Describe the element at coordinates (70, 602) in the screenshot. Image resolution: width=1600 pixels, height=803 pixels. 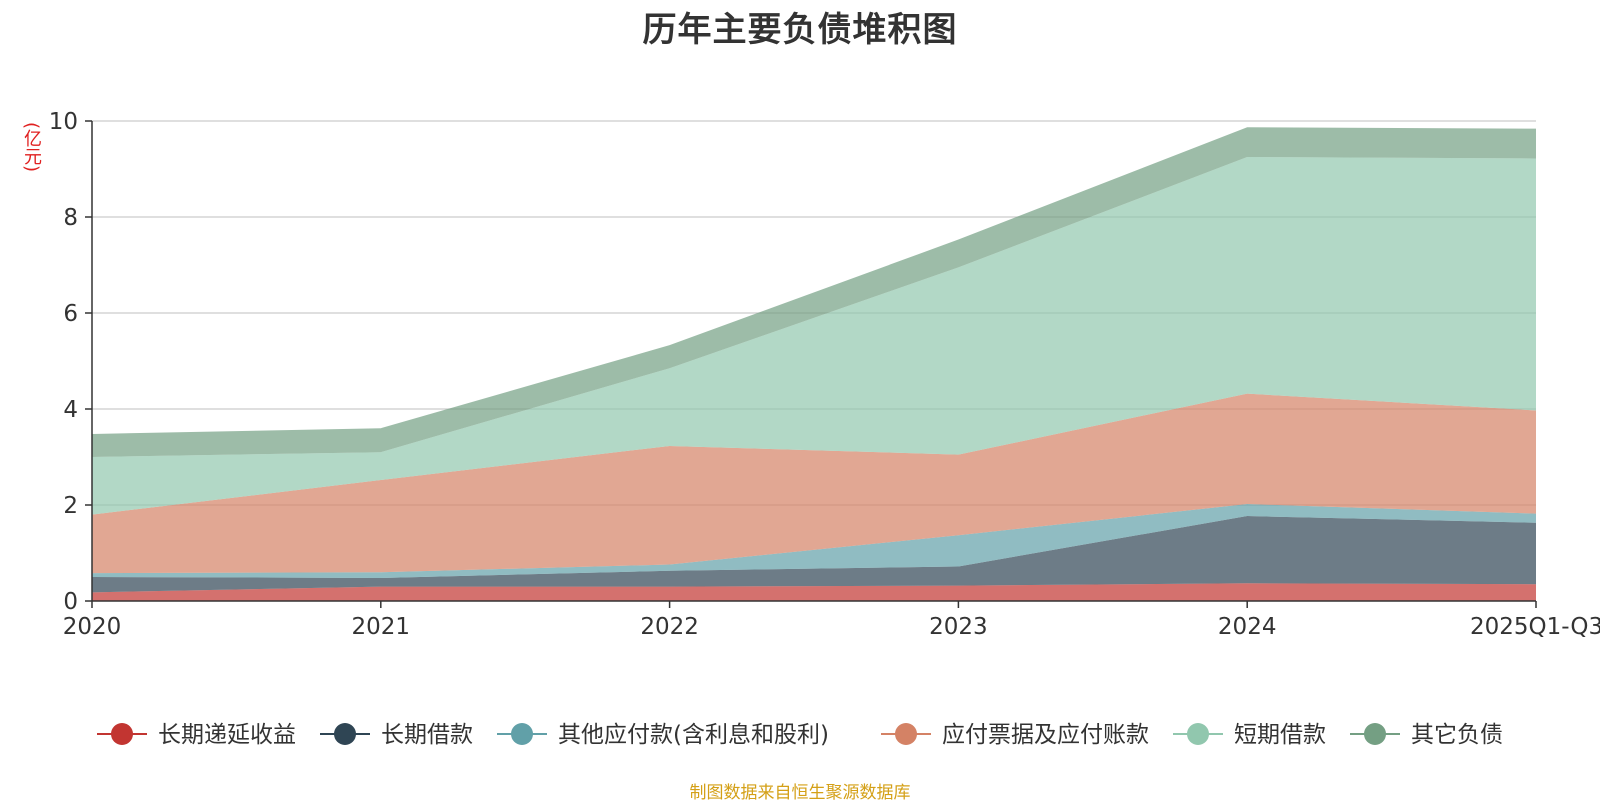
I see `y-tick-label-0: 0` at that location.